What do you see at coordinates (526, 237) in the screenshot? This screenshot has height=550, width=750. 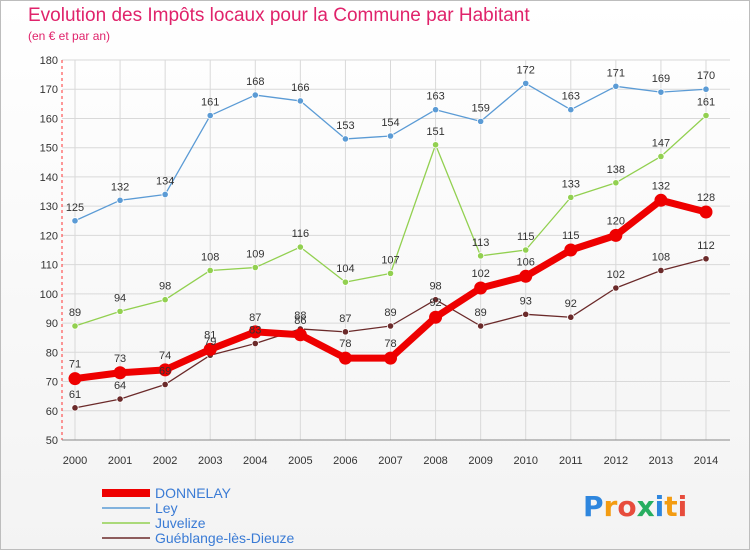 I see `data-label: 115` at bounding box center [526, 237].